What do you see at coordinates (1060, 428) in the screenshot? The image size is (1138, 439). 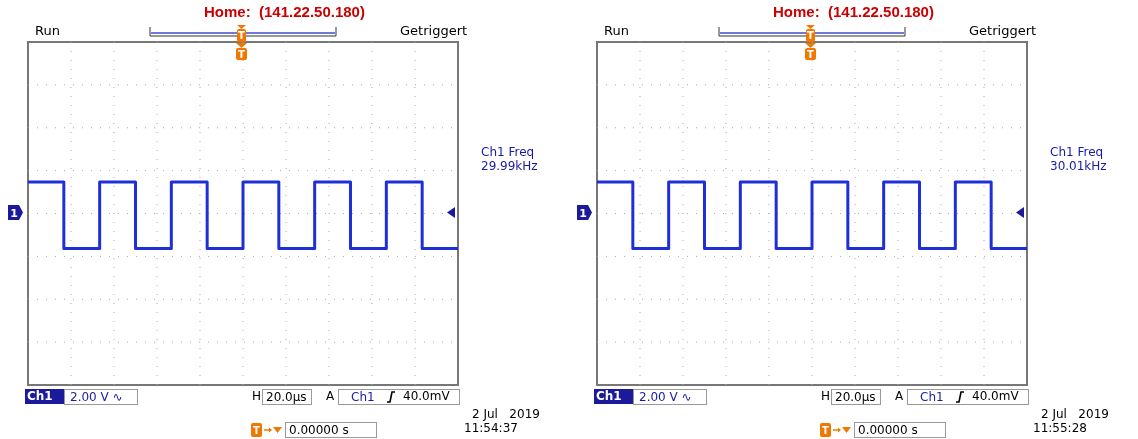 I see `text: 11:55:28` at bounding box center [1060, 428].